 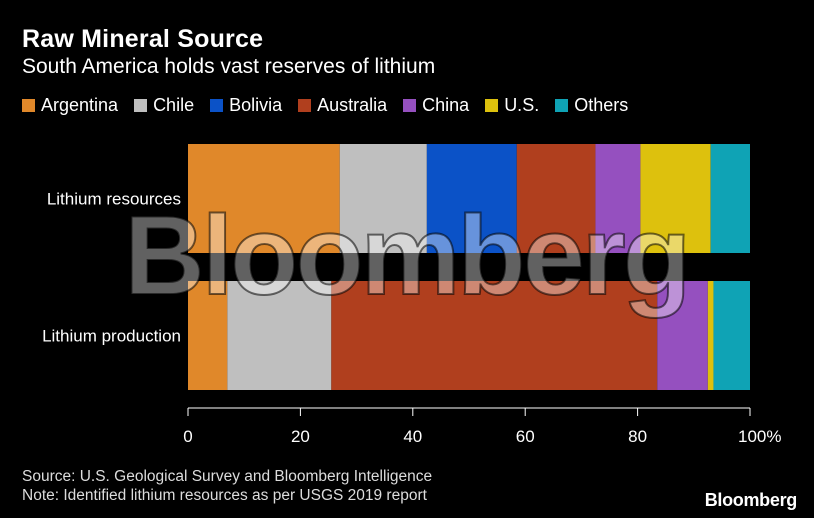 What do you see at coordinates (264, 198) in the screenshot?
I see `bar-segment-argentina-resources` at bounding box center [264, 198].